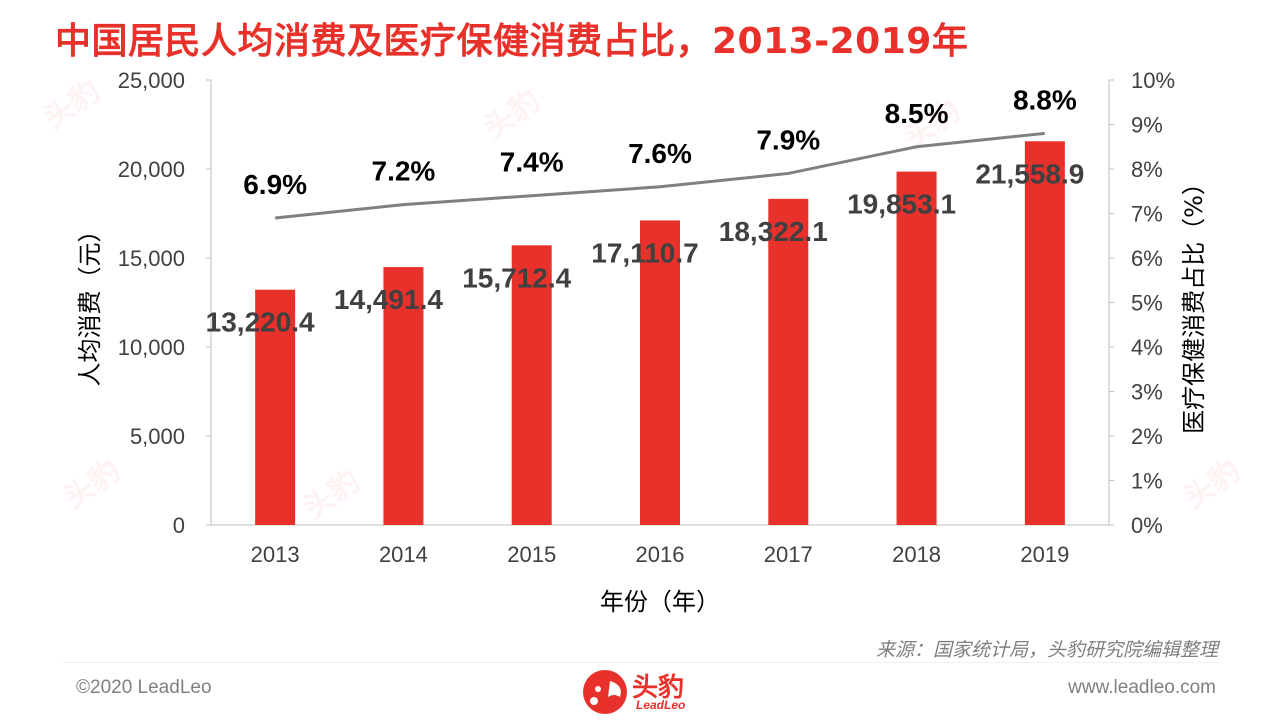 The width and height of the screenshot is (1280, 720). I want to click on website-link: www.leadleo.com, so click(1142, 687).